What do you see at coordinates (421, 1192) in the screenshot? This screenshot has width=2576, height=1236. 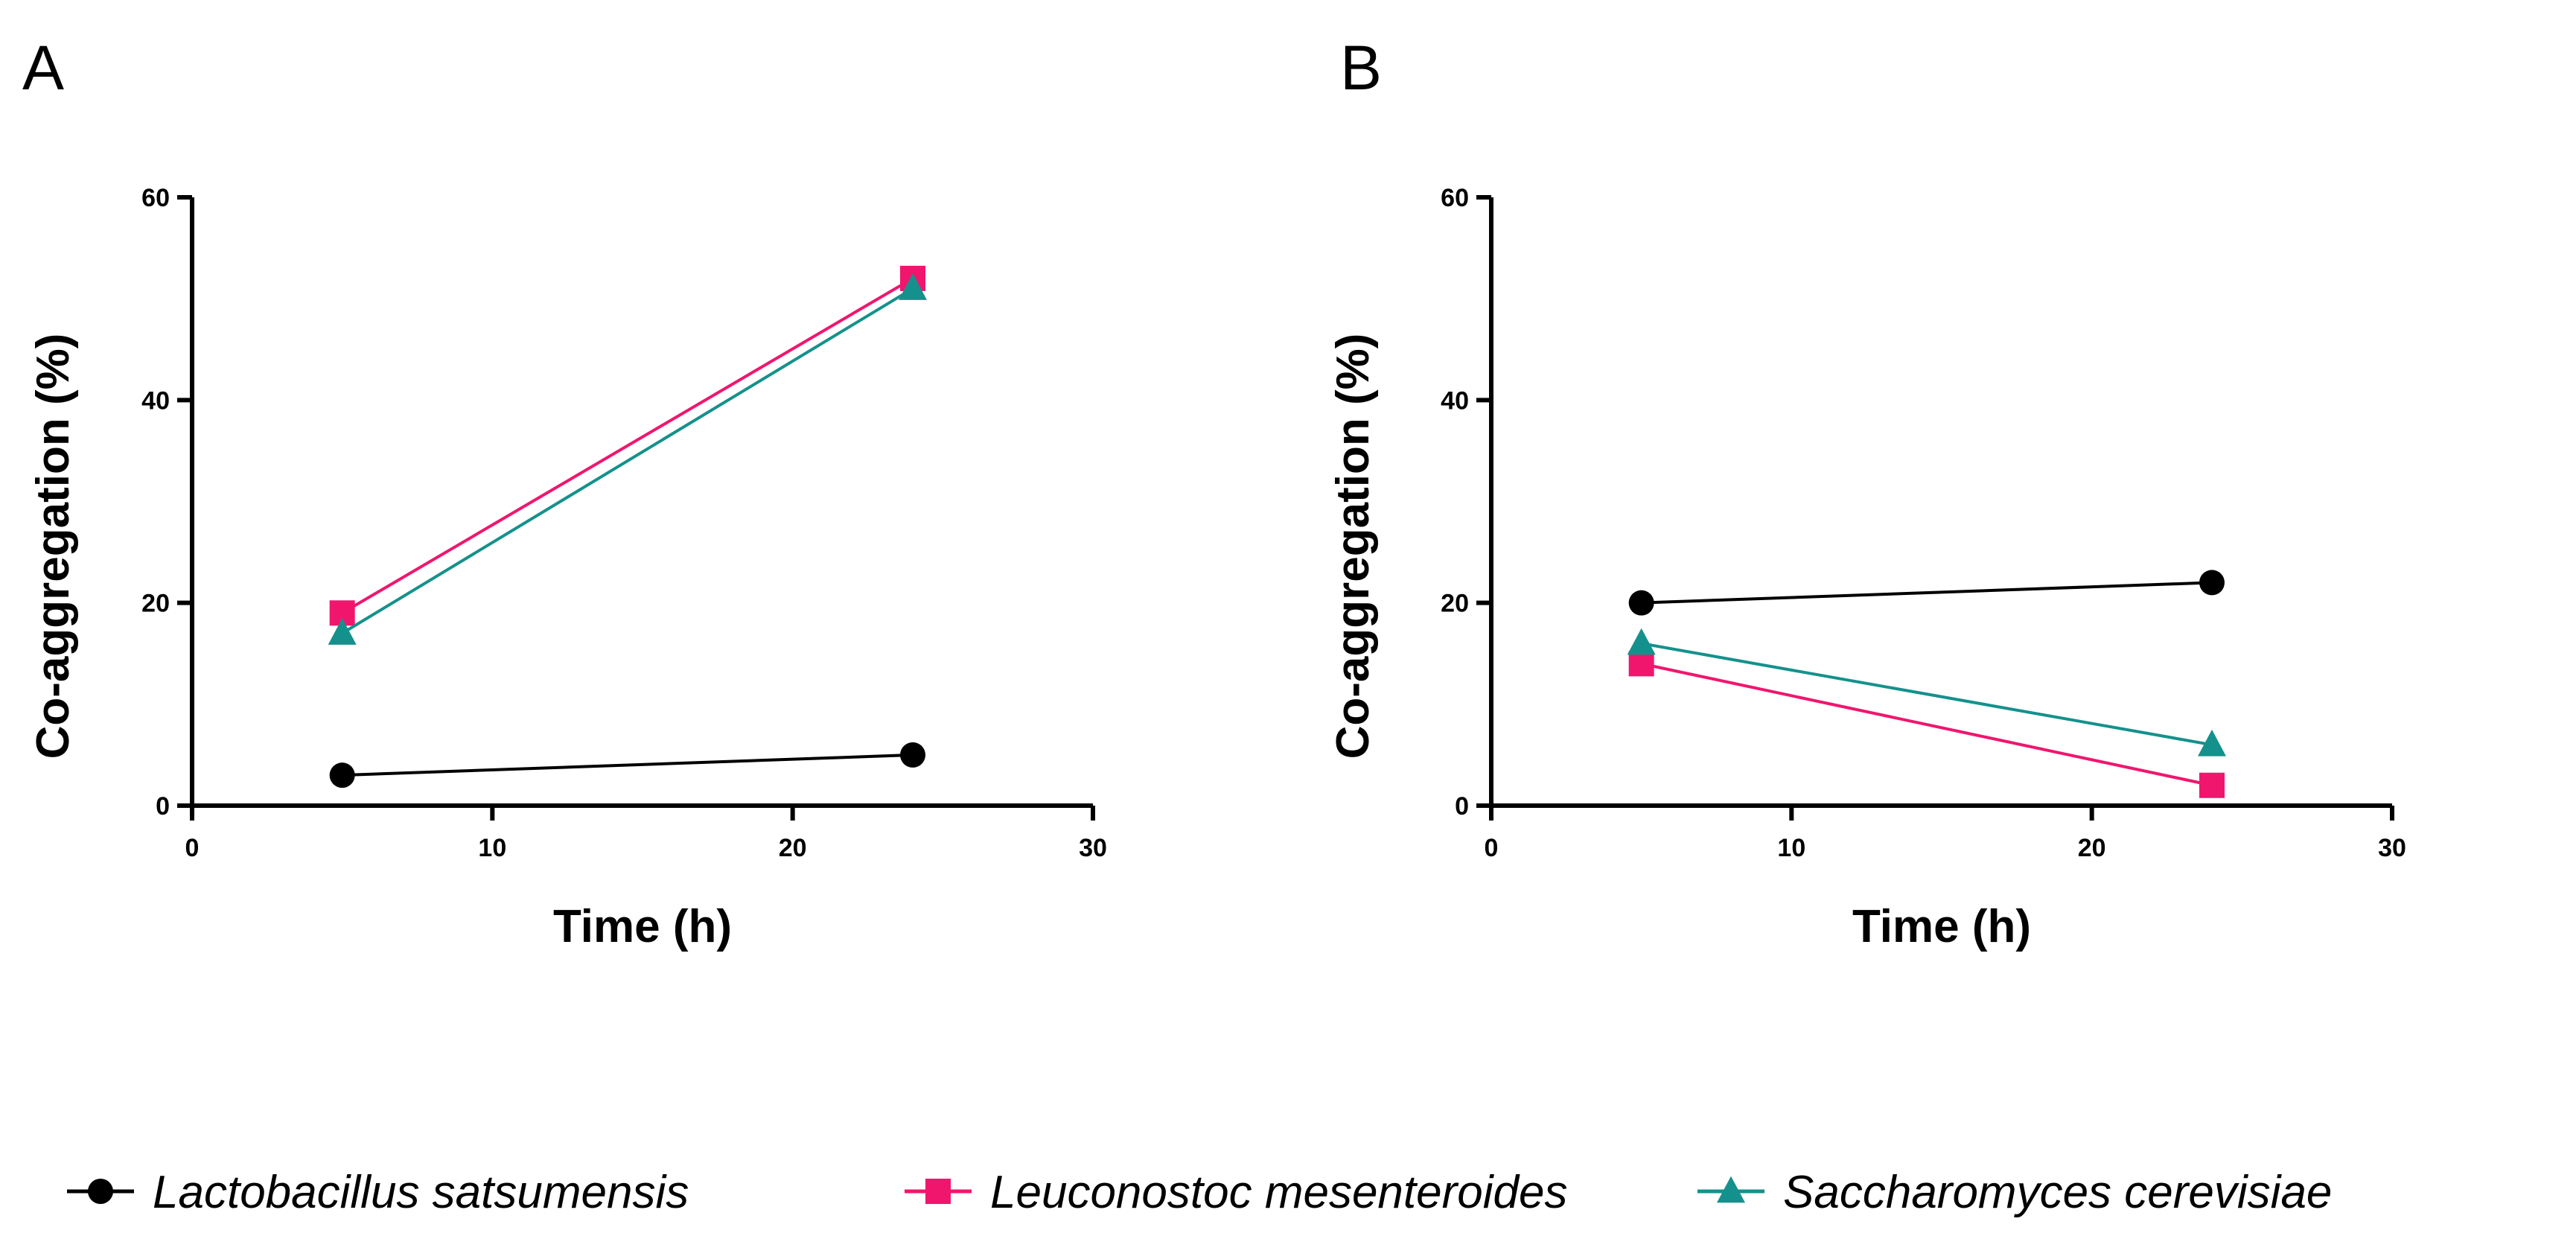 I see `legend-label: Lactobacillus satsumensis` at bounding box center [421, 1192].